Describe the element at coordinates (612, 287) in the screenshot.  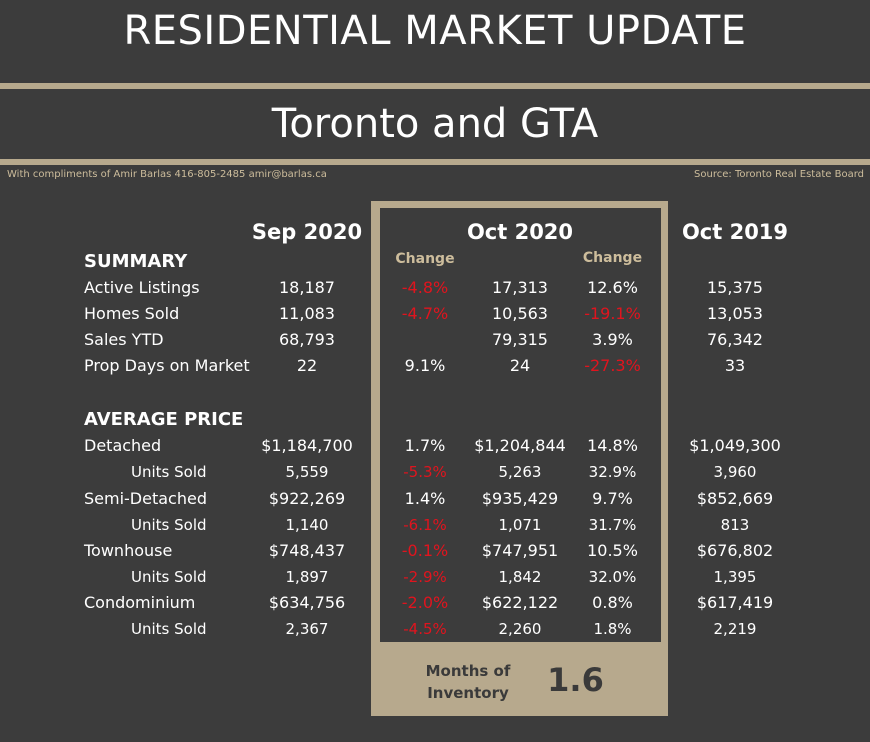
I see `change-yoy-value: 12.6%` at that location.